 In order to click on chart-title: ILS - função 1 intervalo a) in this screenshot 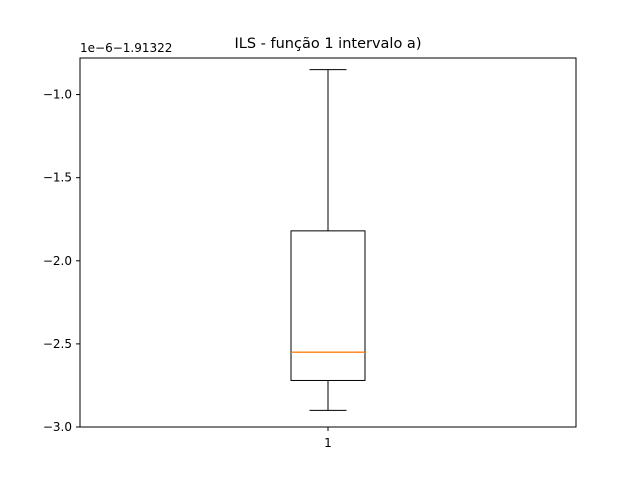, I will do `click(328, 44)`.